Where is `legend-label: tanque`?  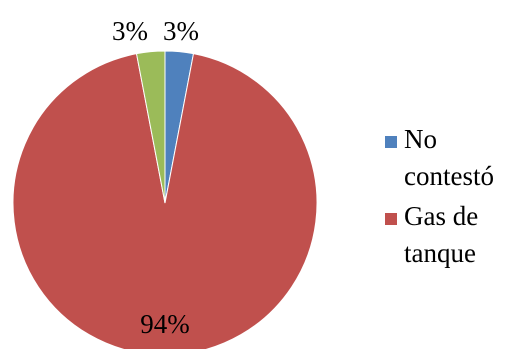
legend-label: tanque is located at coordinates (440, 253).